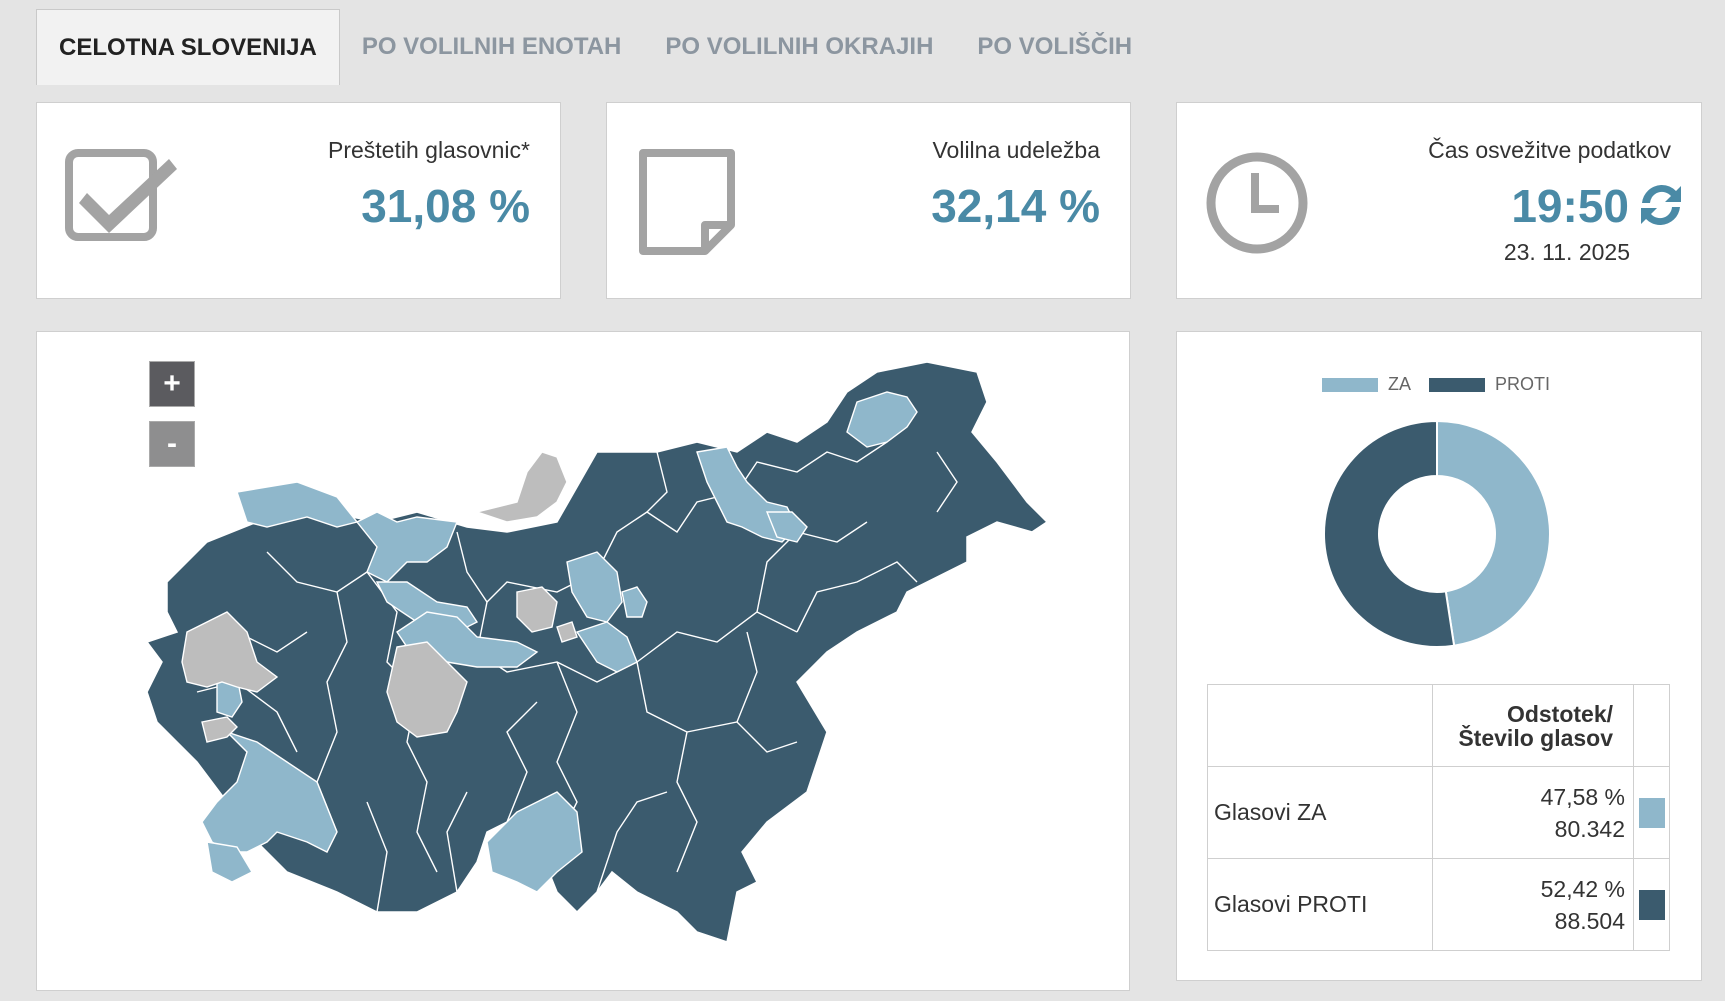 The width and height of the screenshot is (1725, 1001). Describe the element at coordinates (1016, 150) in the screenshot. I see `turnout-label: Volilna udeležba` at that location.